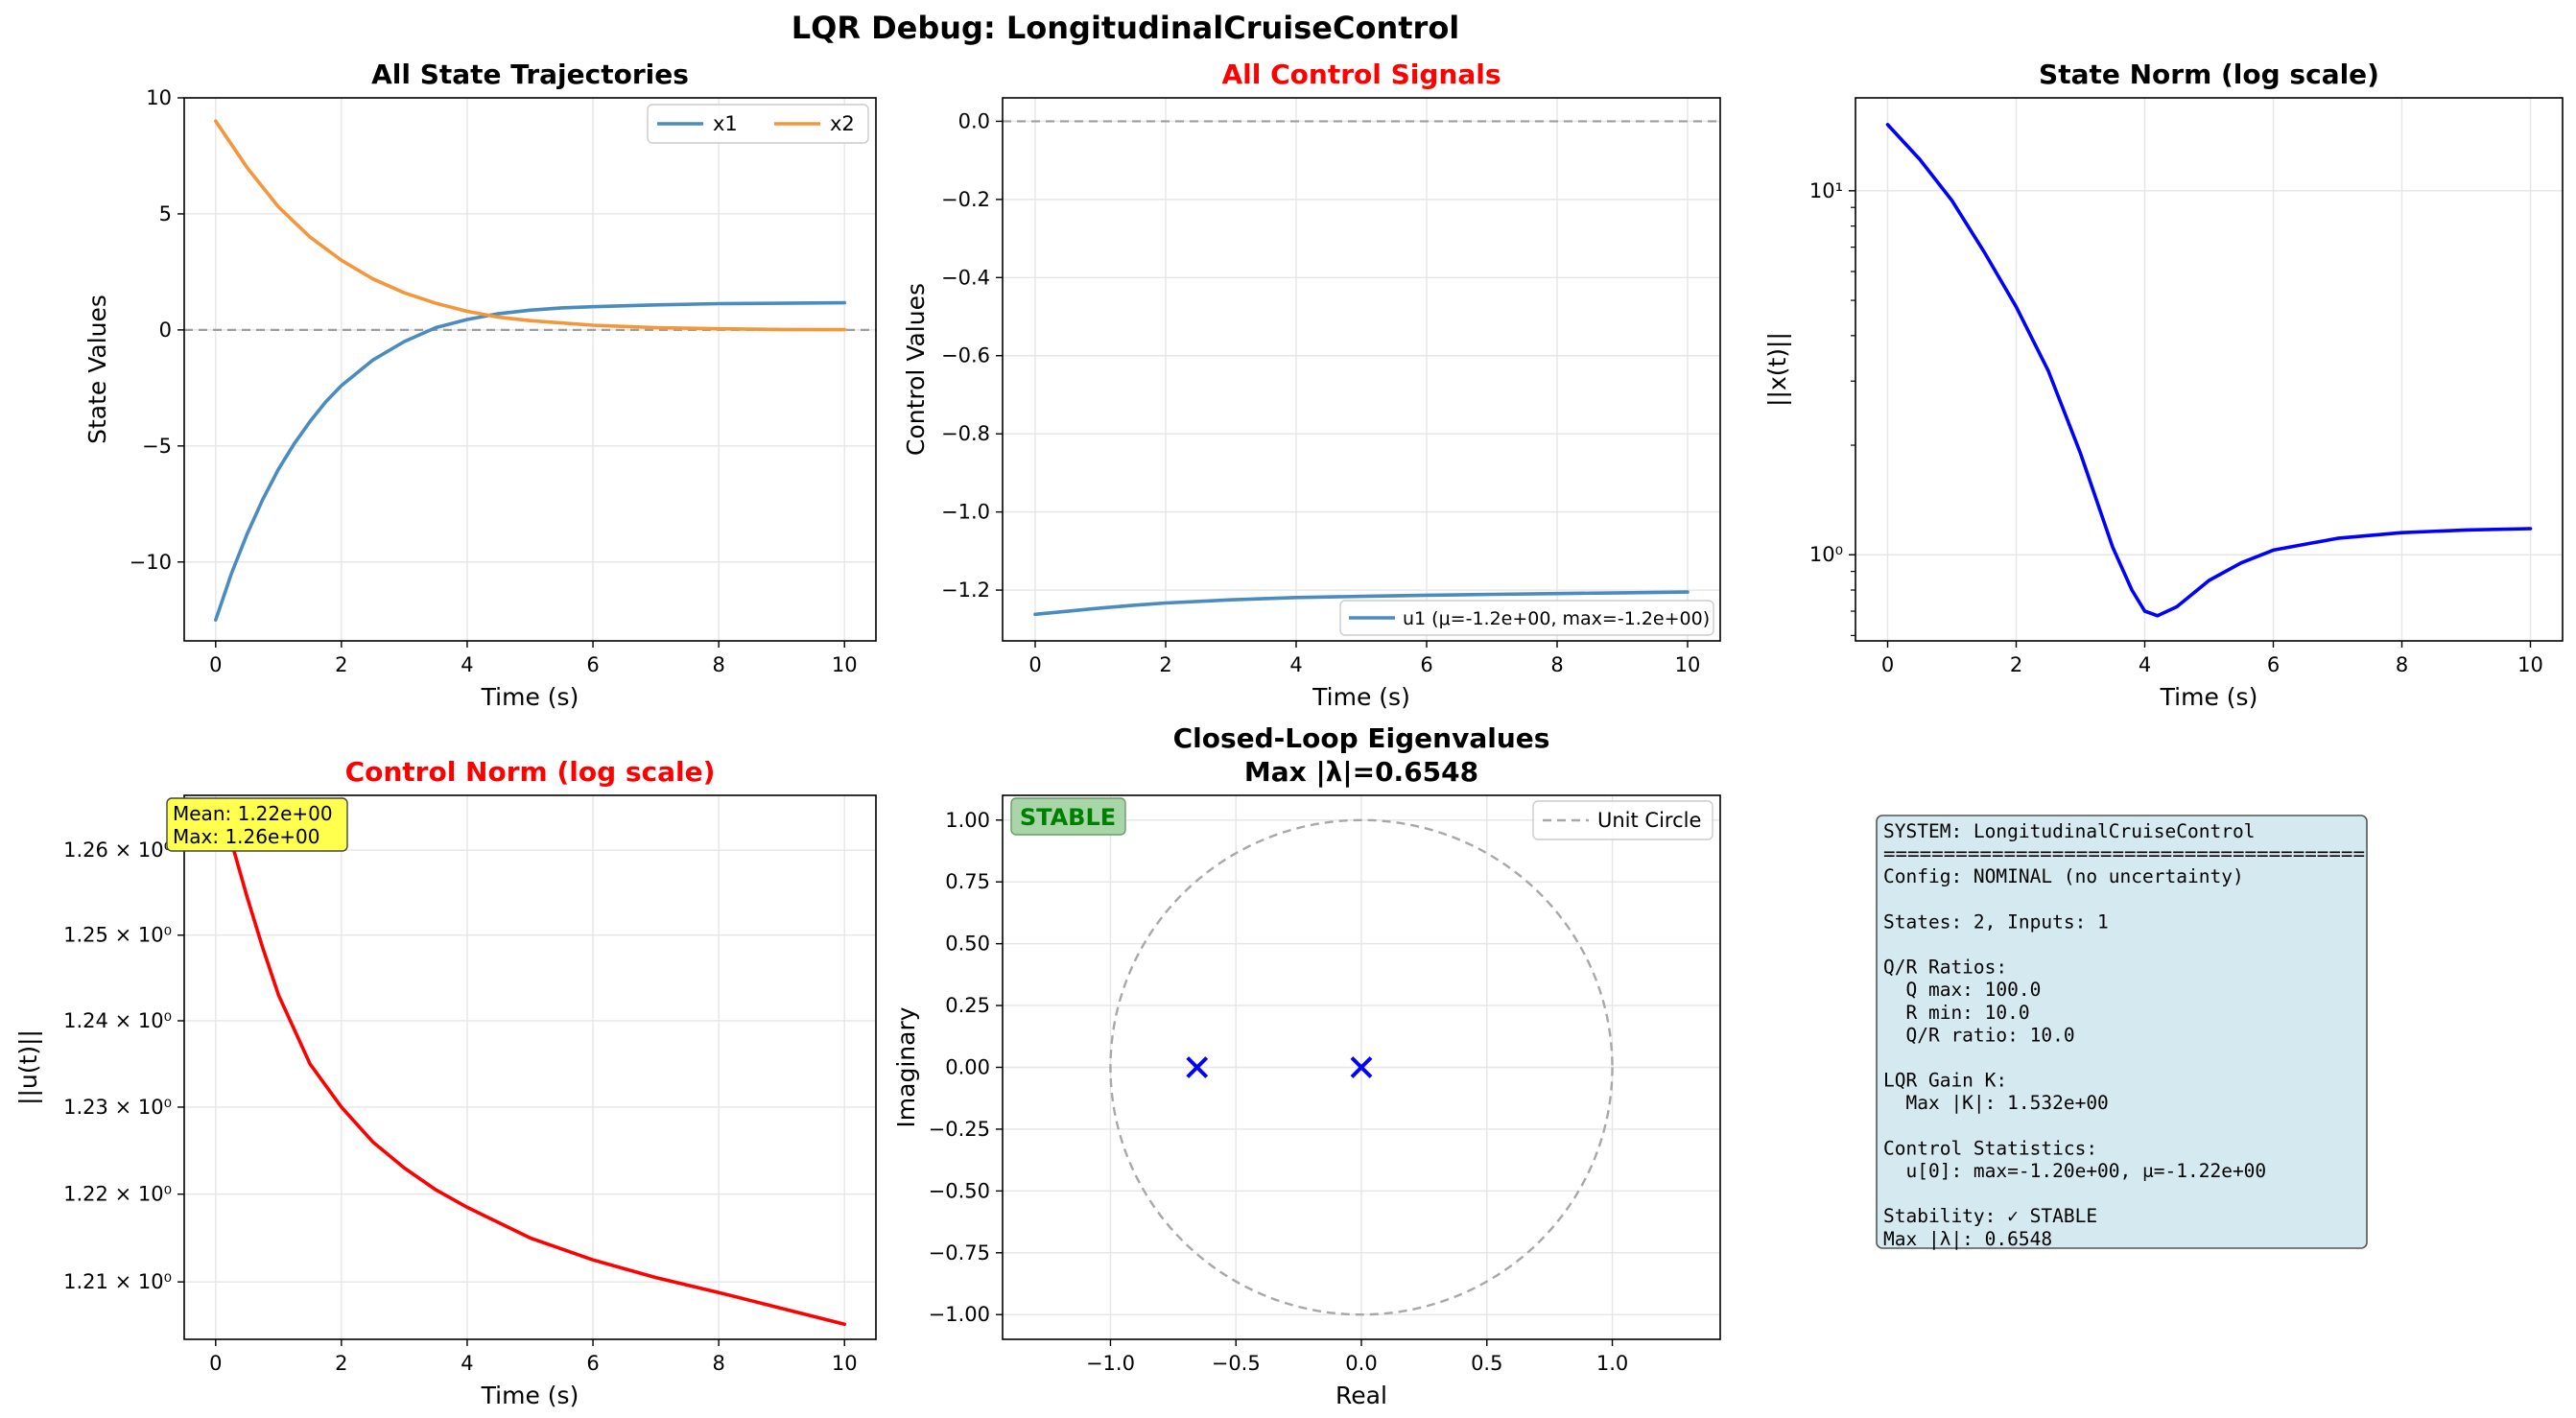 This screenshot has height=1418, width=2576. What do you see at coordinates (117, 1020) in the screenshot?
I see `y-tick-label: 1.24 × 10⁰` at bounding box center [117, 1020].